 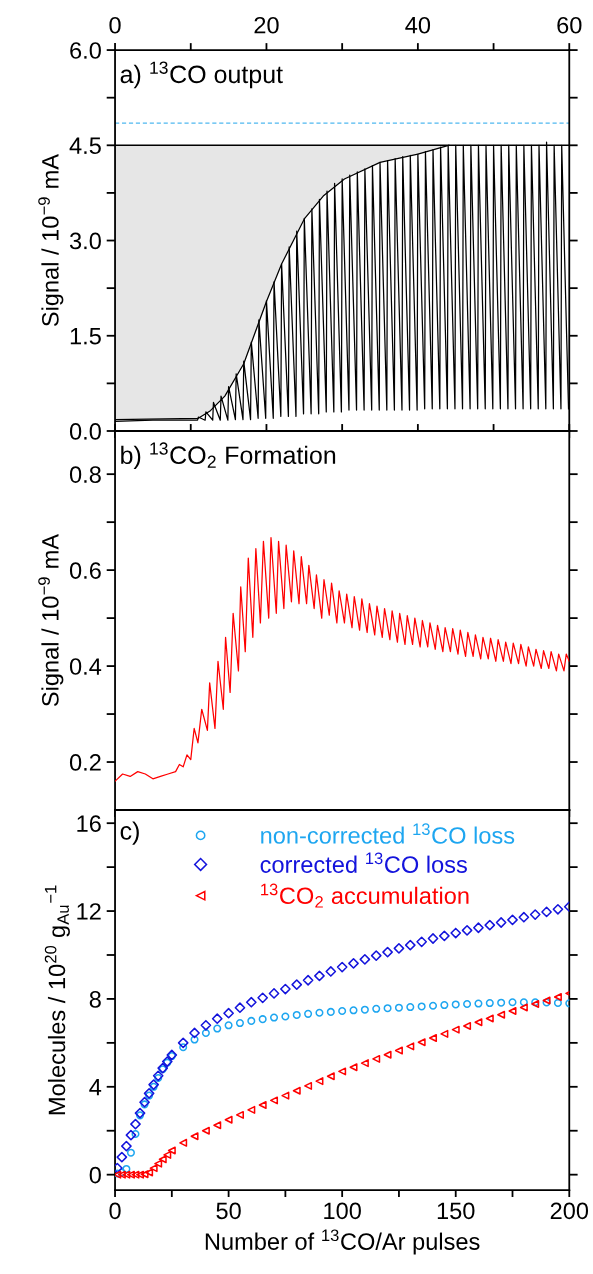 What do you see at coordinates (342, 1211) in the screenshot?
I see `x-tick-label: 100` at bounding box center [342, 1211].